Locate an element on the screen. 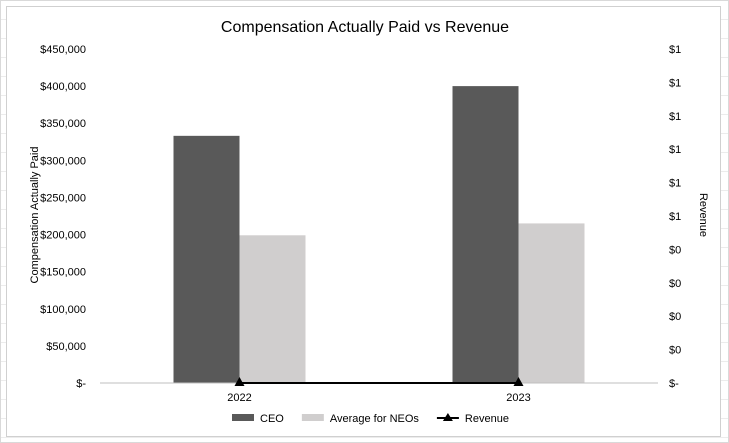 This screenshot has height=443, width=729. y2-axis-label: Revenue is located at coordinates (703, 215).